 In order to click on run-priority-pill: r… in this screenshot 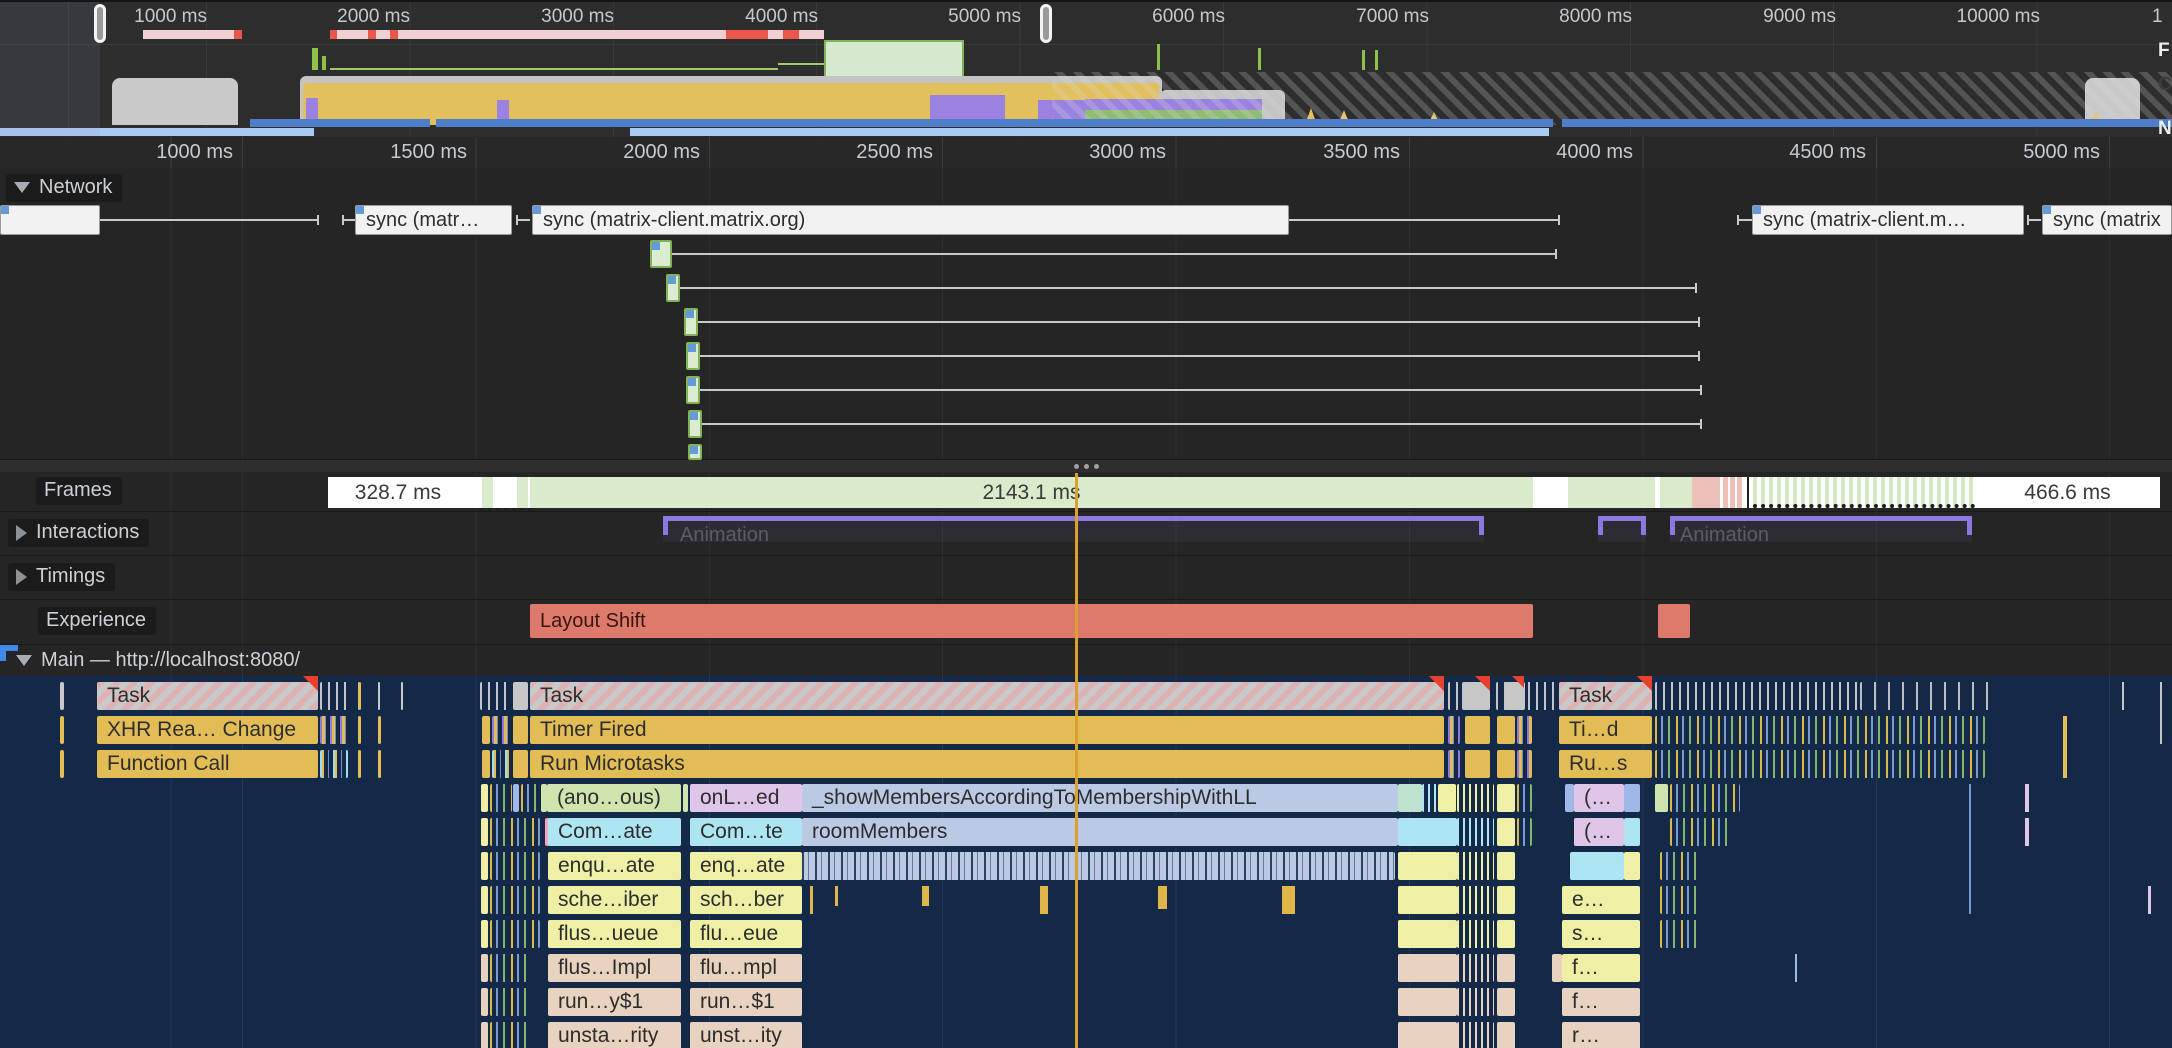, I will do `click(1601, 1035)`.